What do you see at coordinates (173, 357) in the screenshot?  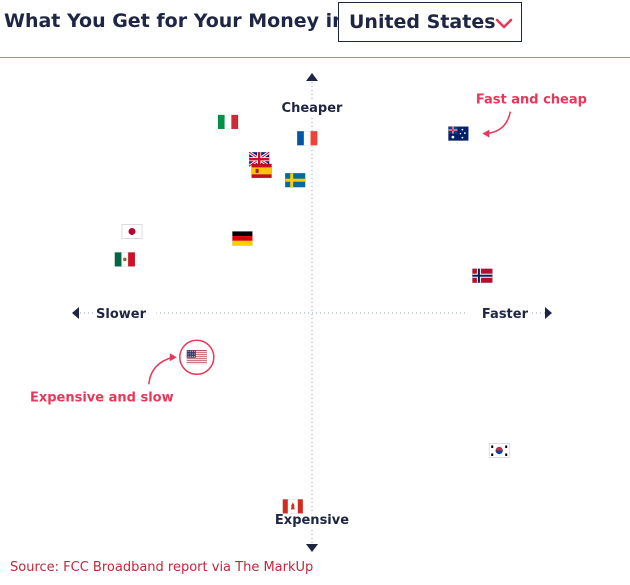 I see `annotation-arrowhead-slow` at bounding box center [173, 357].